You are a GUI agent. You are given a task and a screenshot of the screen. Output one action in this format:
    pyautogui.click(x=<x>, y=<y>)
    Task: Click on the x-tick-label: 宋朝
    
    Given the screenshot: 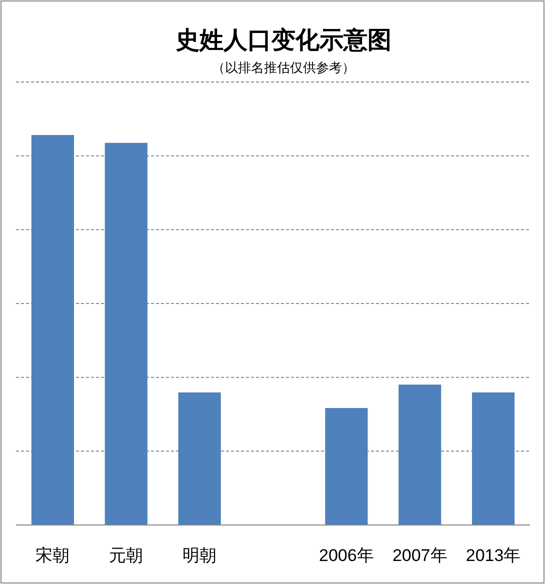 What is the action you would take?
    pyautogui.click(x=53, y=555)
    